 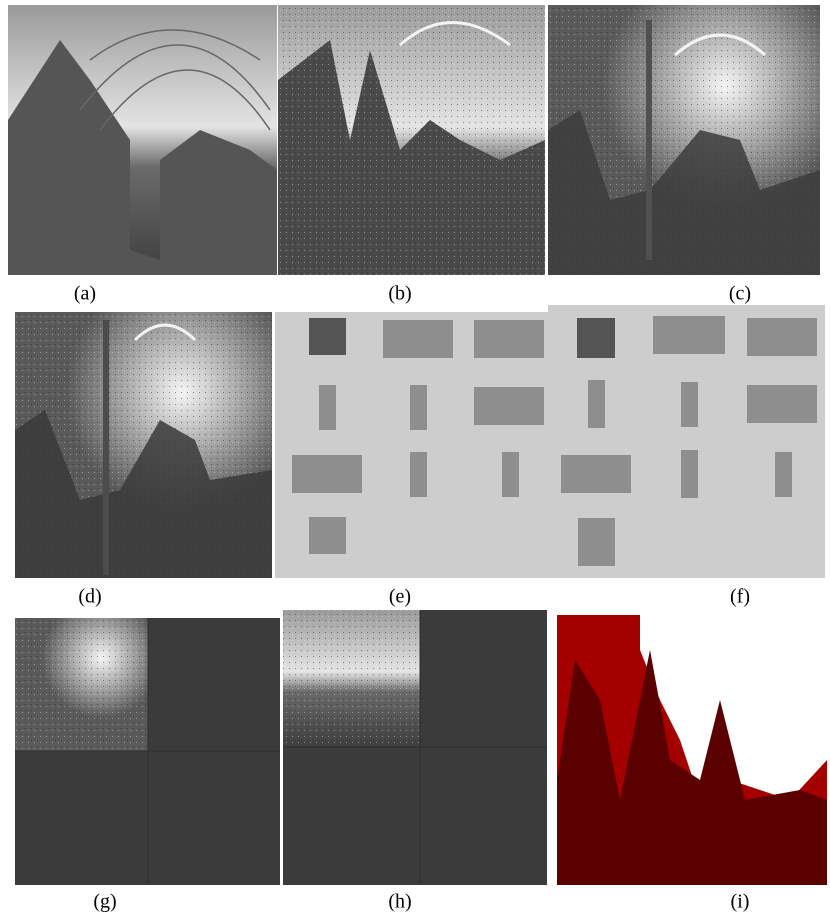 I want to click on caption: (a), so click(x=85, y=294).